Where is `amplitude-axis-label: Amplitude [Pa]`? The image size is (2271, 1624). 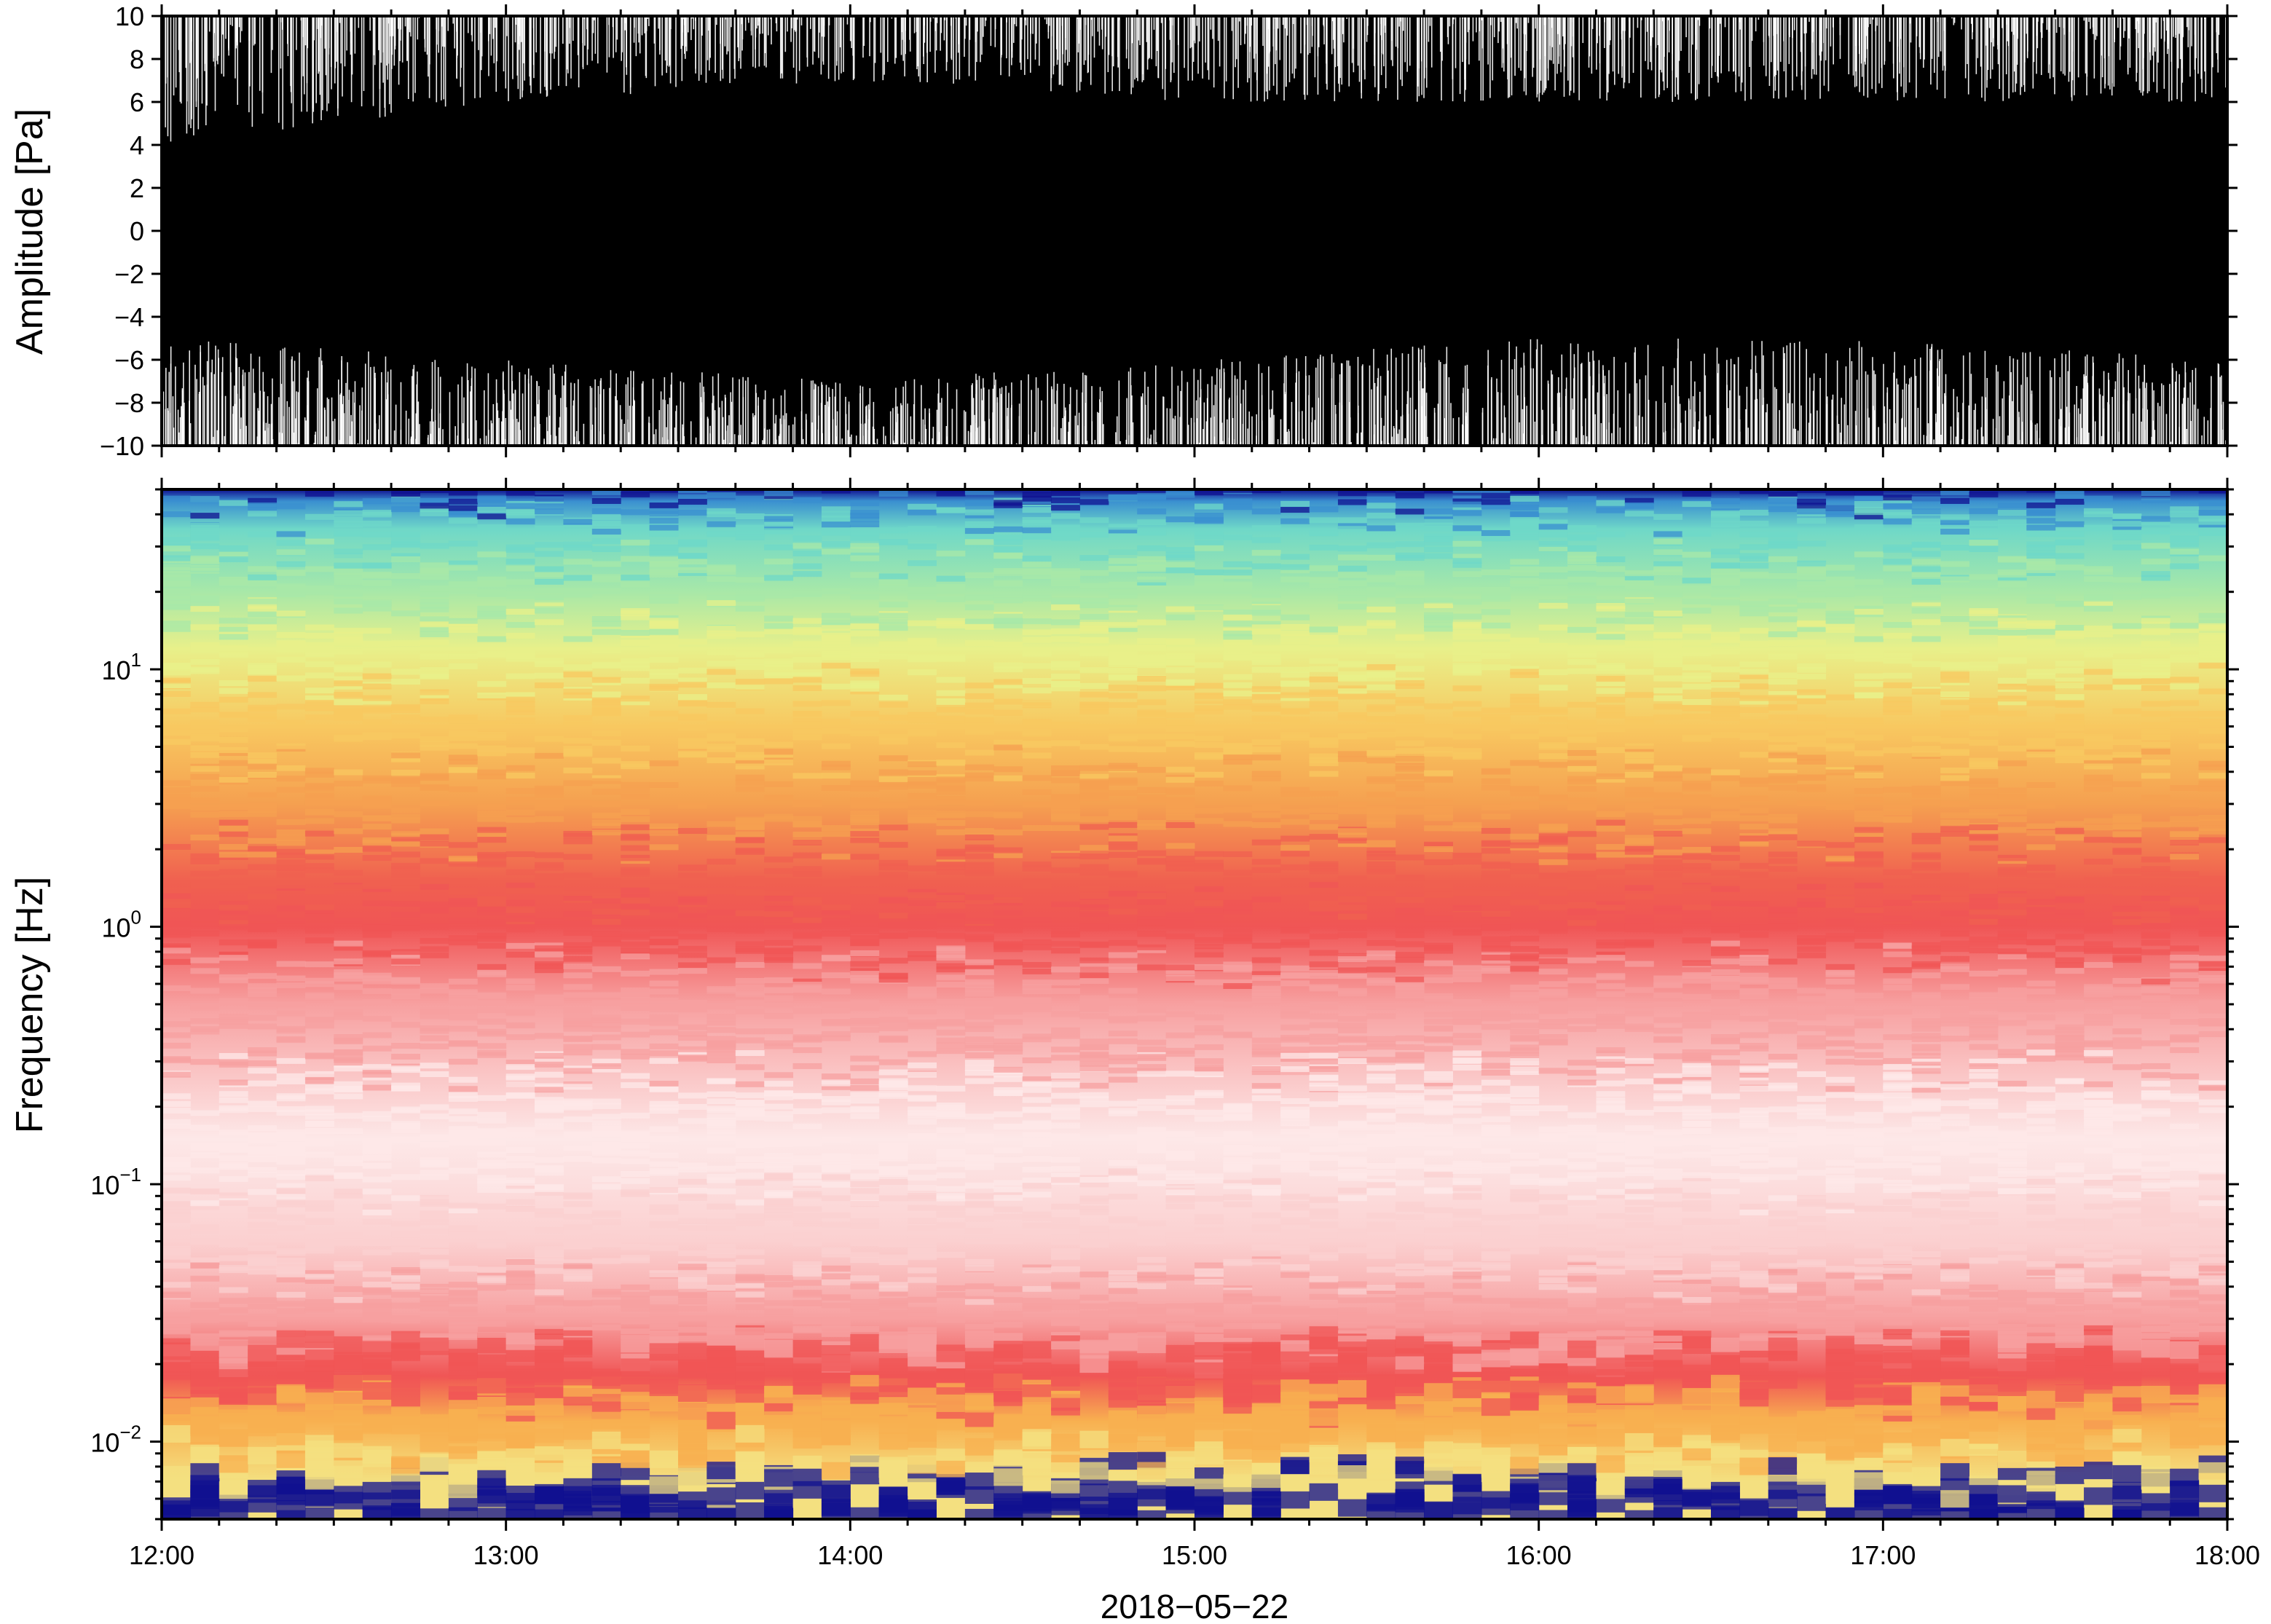 amplitude-axis-label: Amplitude [Pa] is located at coordinates (30, 232).